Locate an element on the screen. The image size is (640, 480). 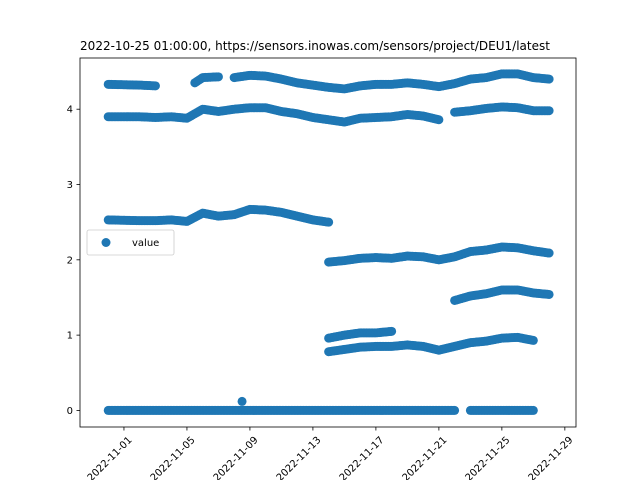
y-tick-label: 2 is located at coordinates (70, 260).